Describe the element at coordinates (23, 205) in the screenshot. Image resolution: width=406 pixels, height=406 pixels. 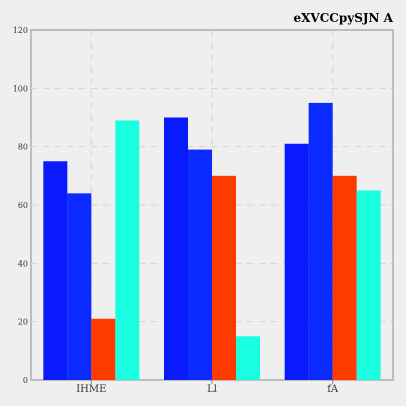
I see `y-tick-label: 60` at that location.